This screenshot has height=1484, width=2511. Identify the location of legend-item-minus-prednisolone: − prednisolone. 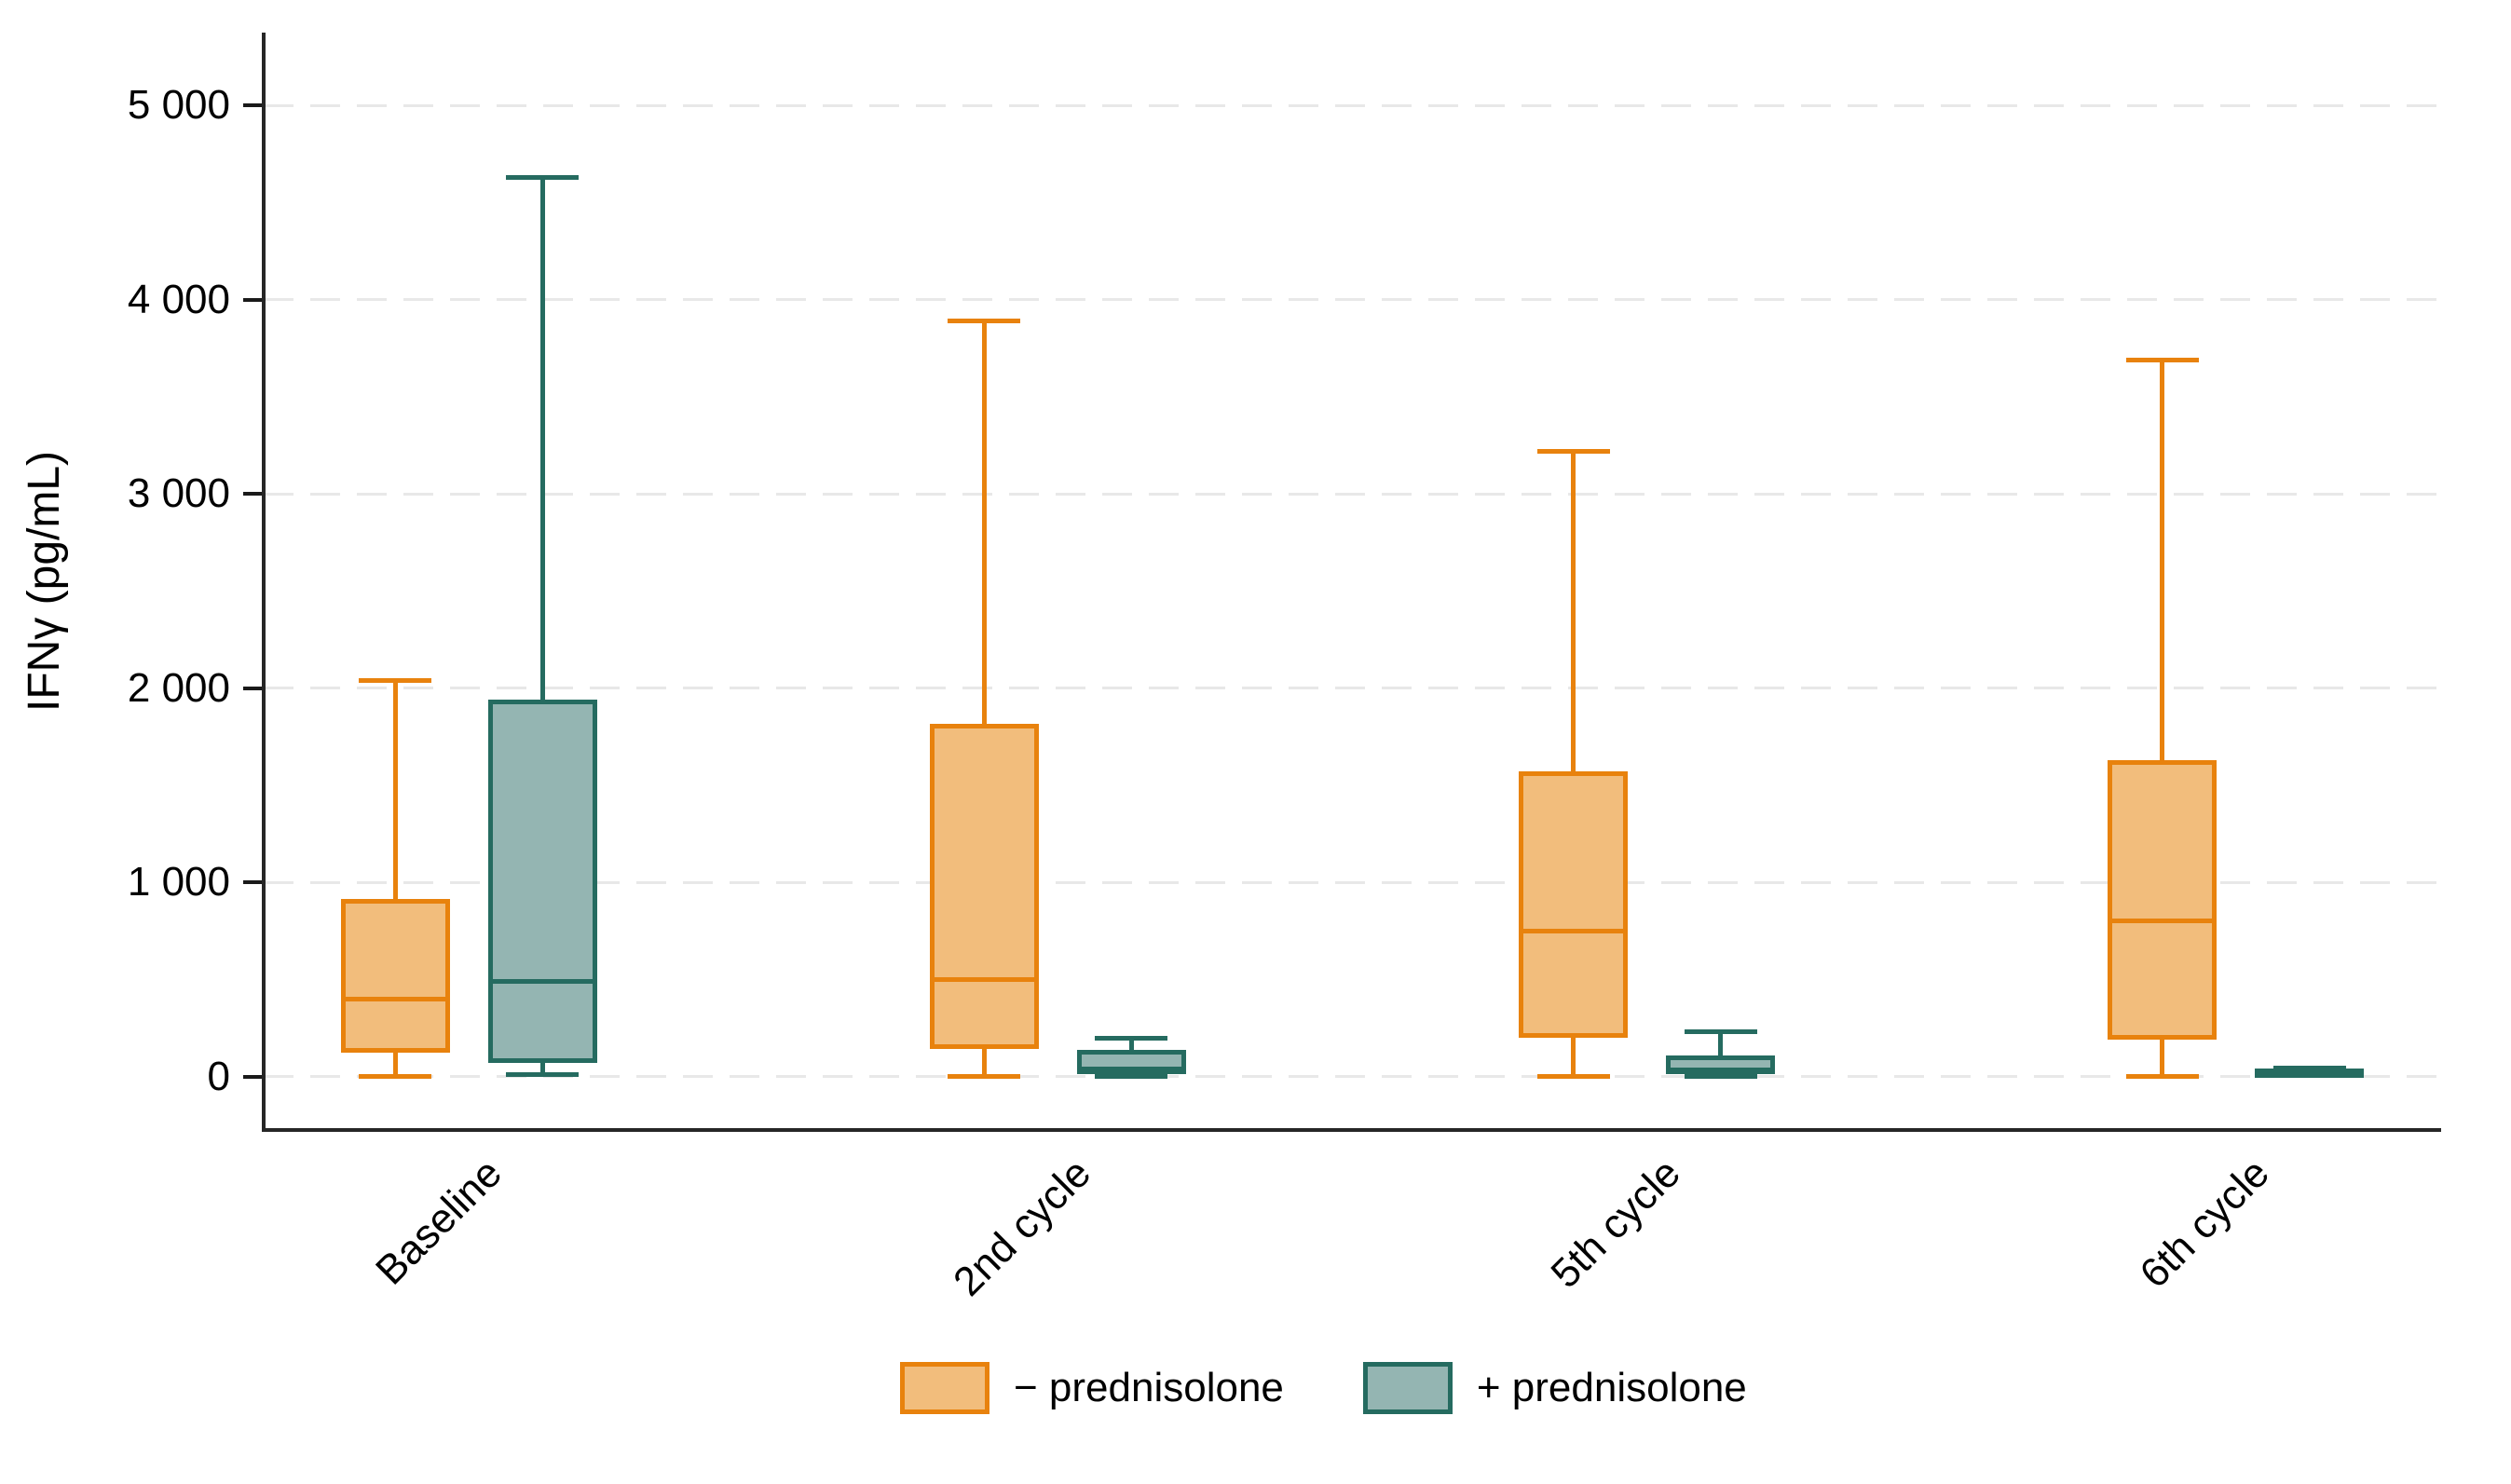
(1092, 1388).